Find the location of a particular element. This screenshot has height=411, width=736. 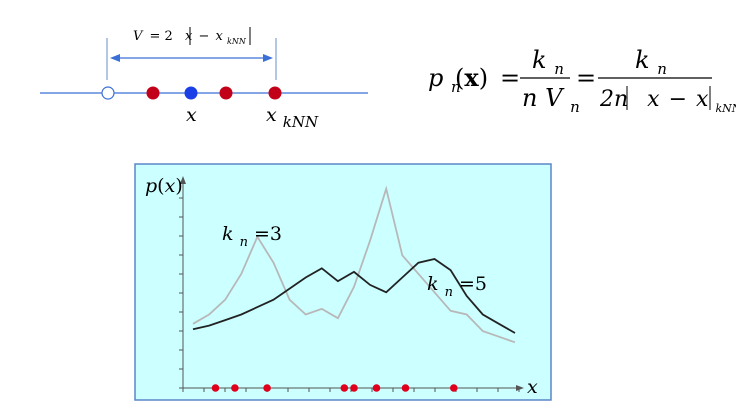

fraction-2-denominator: 2n x − x kNN is located at coordinates (667, 101).